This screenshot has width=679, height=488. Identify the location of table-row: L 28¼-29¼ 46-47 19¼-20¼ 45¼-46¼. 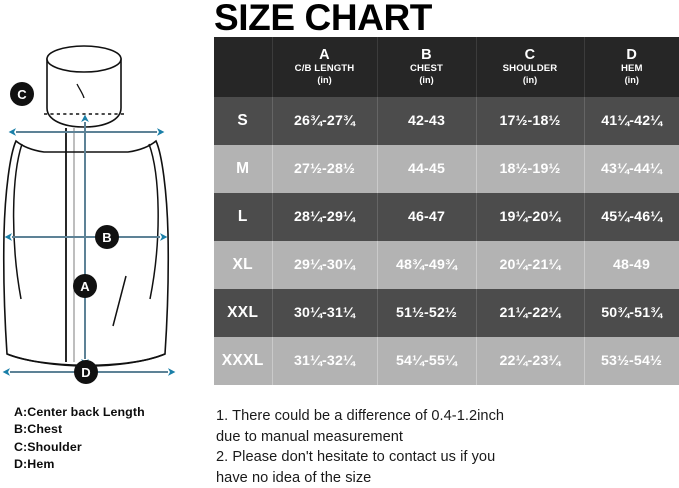
(446, 217).